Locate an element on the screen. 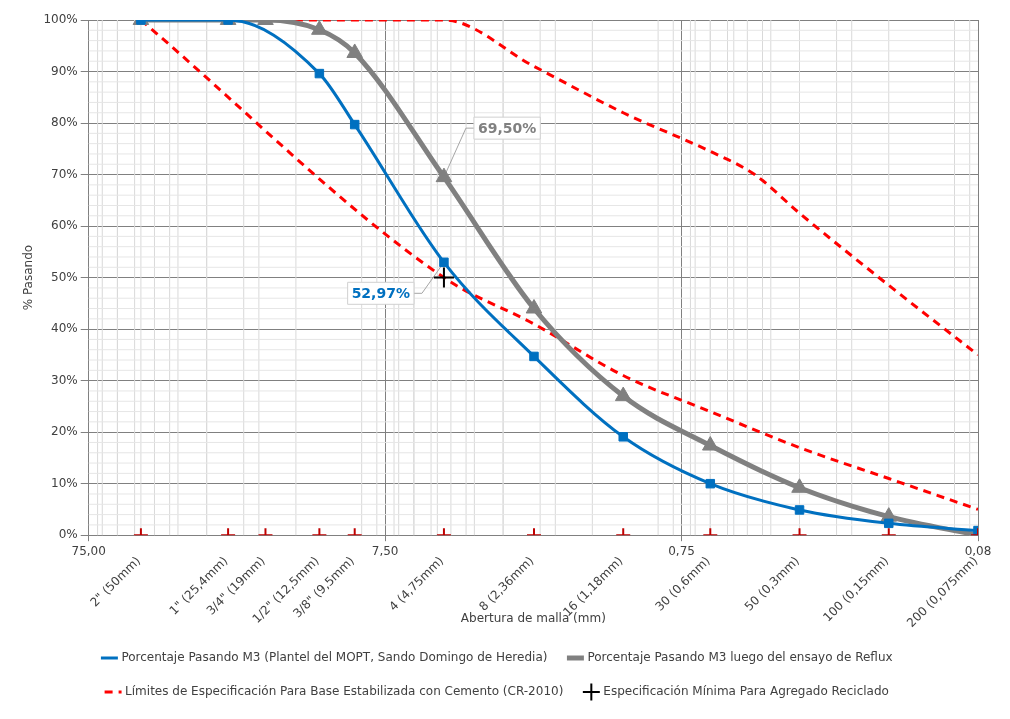 The height and width of the screenshot is (719, 1010). y-tick-label: 70% is located at coordinates (64, 173).